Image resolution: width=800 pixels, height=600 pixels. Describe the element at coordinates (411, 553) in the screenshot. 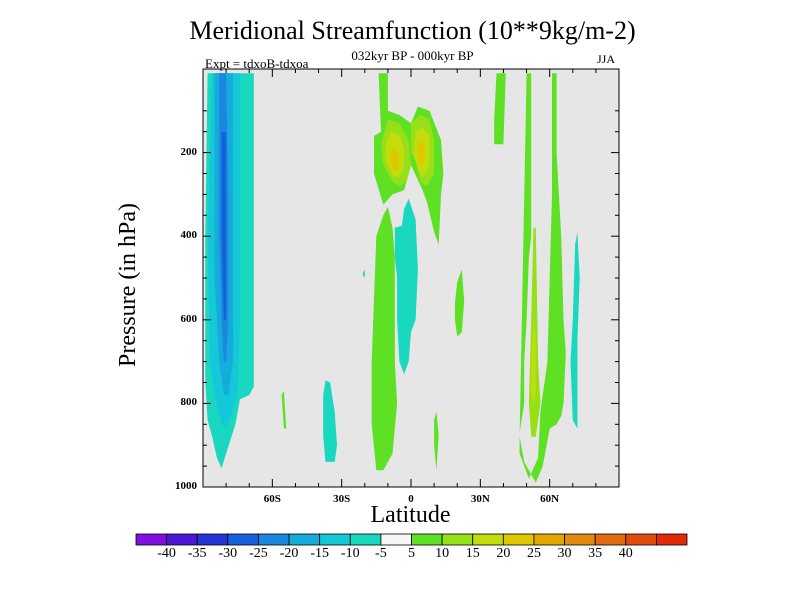

I see `colorbar-tick-label: 5` at that location.